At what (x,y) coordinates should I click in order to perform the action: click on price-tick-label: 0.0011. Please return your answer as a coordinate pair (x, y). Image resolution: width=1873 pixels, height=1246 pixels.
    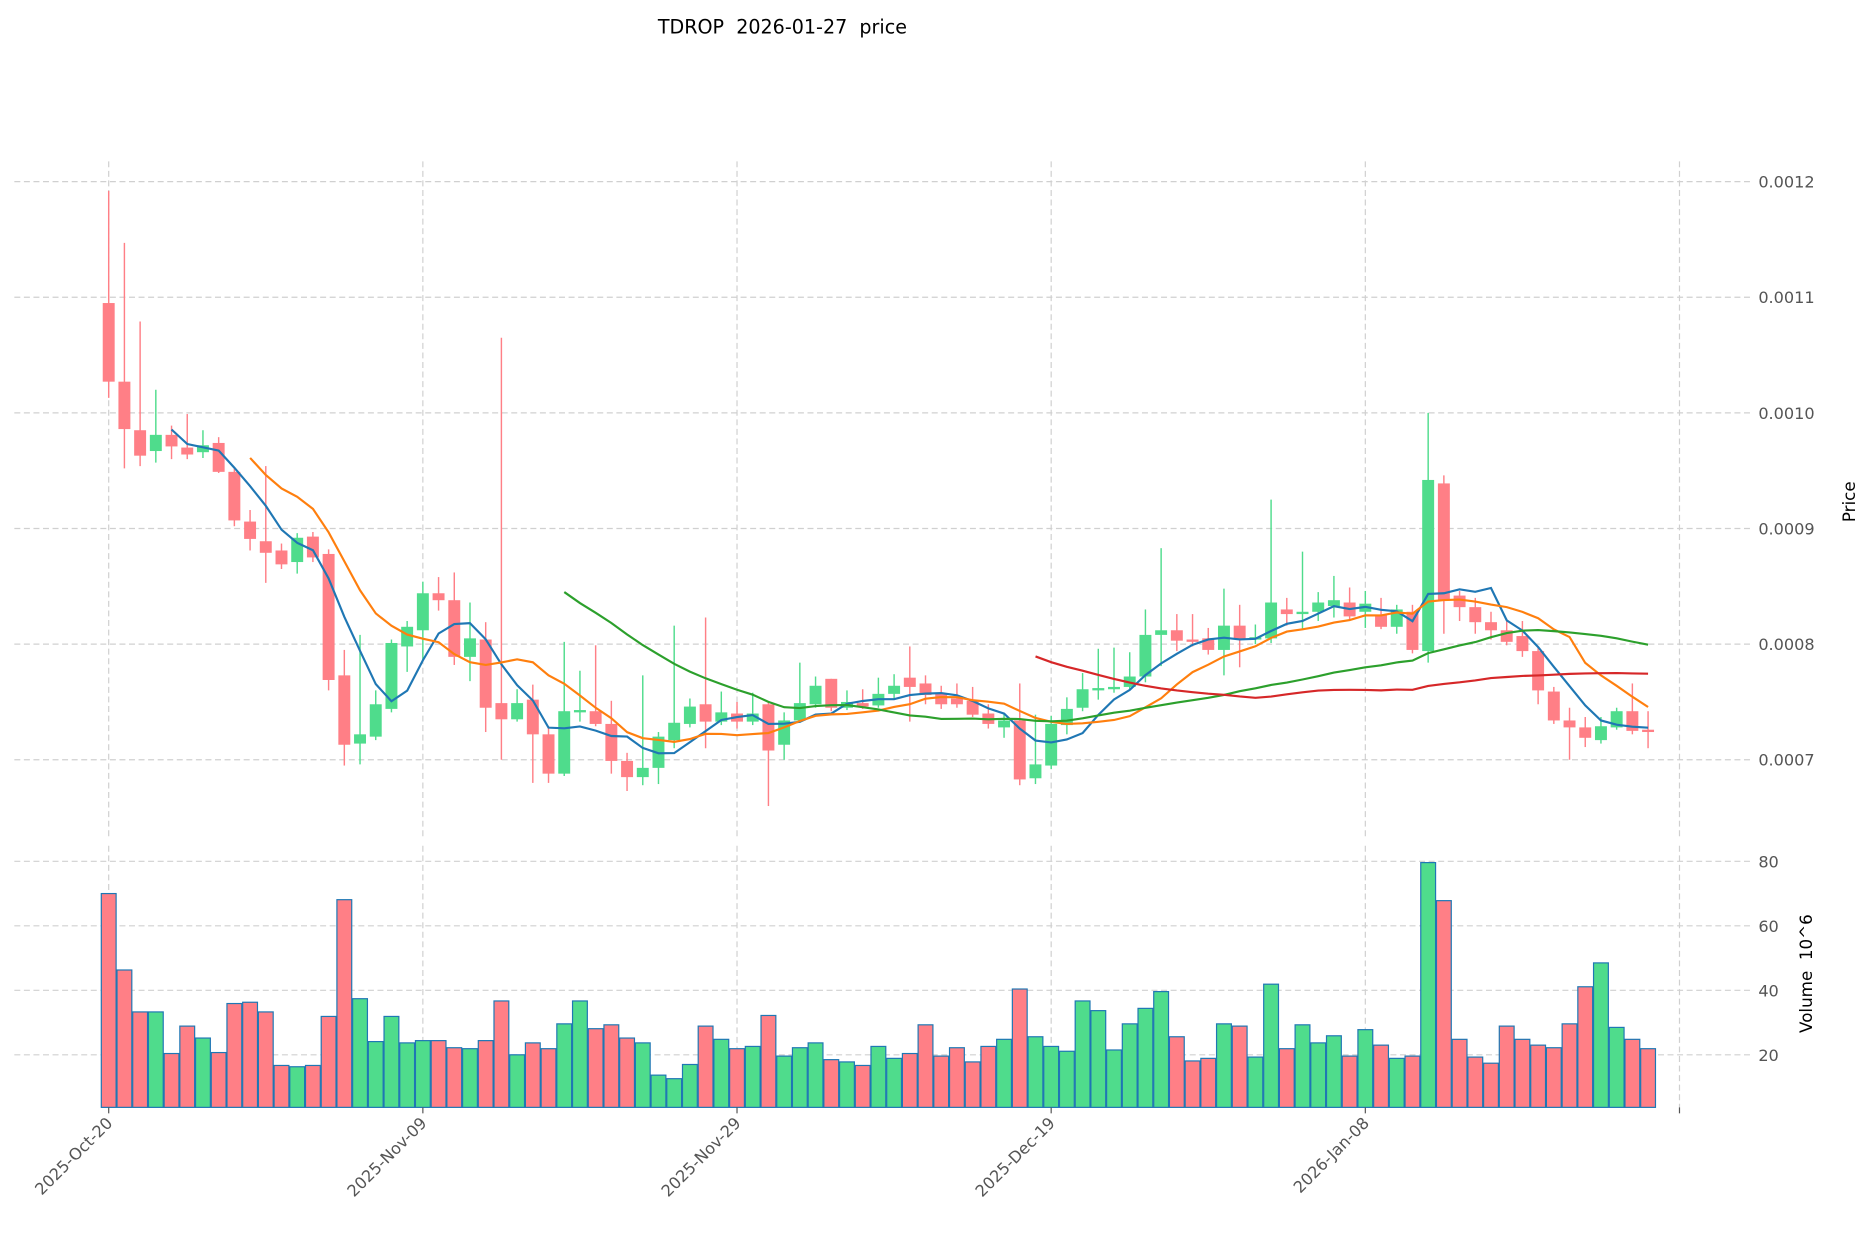
    Looking at the image, I should click on (1786, 297).